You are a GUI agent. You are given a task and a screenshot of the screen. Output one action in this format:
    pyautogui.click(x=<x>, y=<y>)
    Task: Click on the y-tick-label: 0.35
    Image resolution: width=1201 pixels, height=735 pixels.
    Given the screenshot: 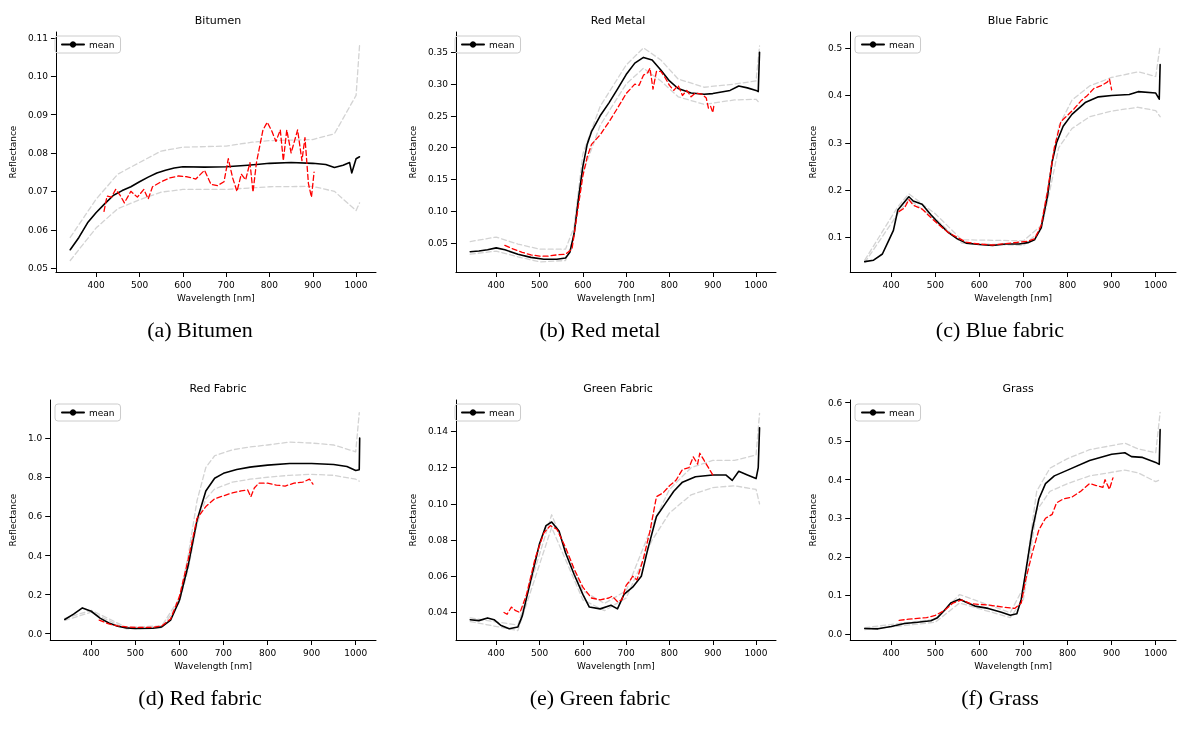 What is the action you would take?
    pyautogui.click(x=437, y=52)
    